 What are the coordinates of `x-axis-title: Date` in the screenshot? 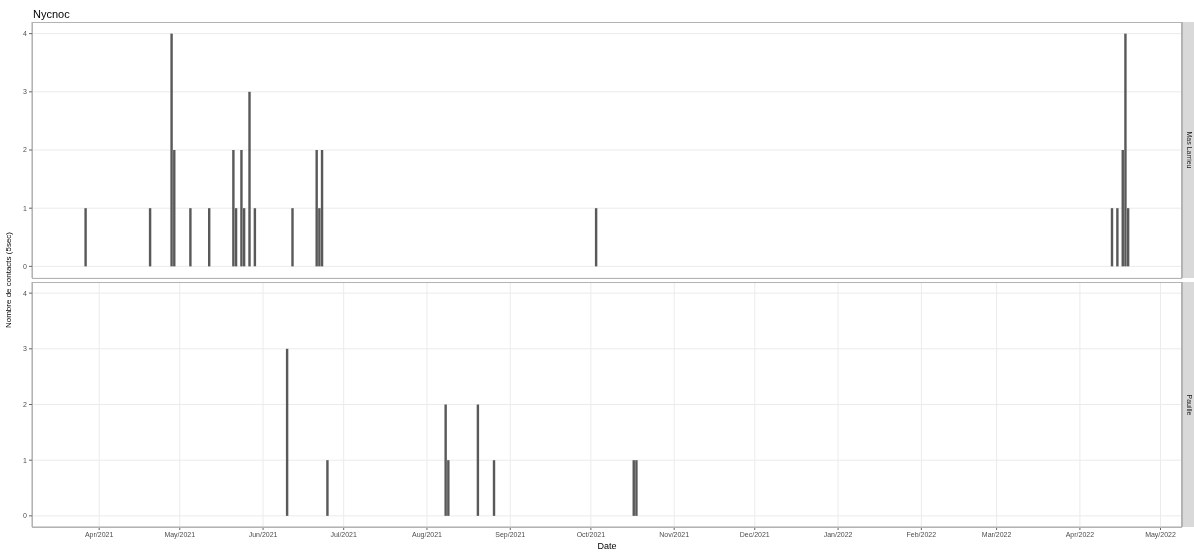 It's located at (607, 546).